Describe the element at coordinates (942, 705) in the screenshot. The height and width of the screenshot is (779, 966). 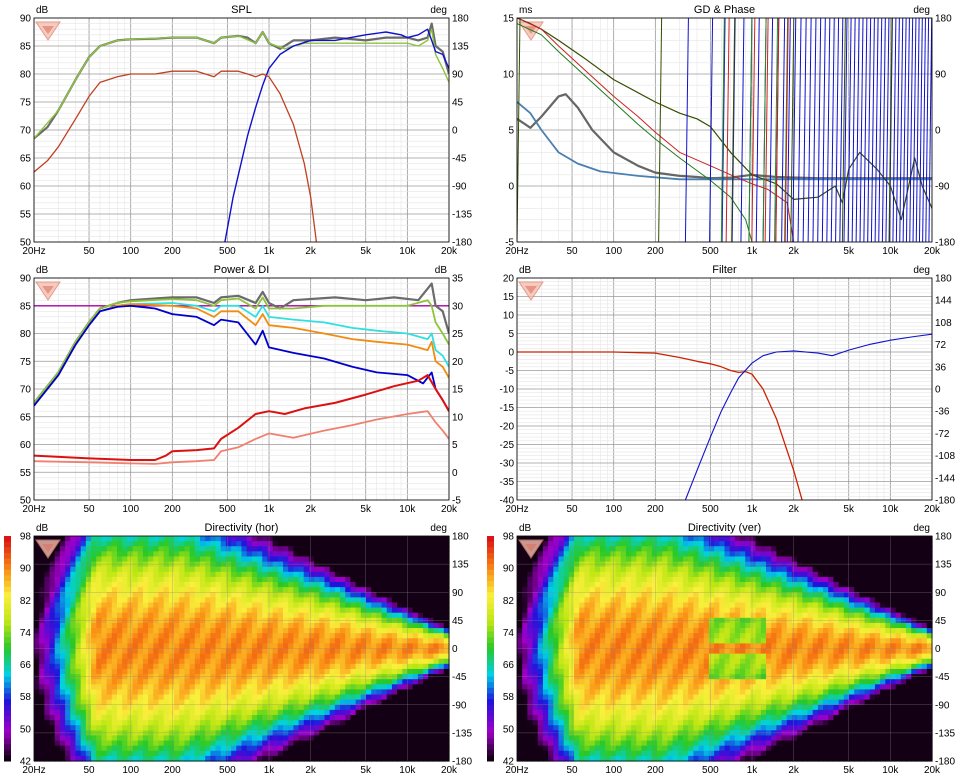
I see `right-tick-label: -90` at that location.